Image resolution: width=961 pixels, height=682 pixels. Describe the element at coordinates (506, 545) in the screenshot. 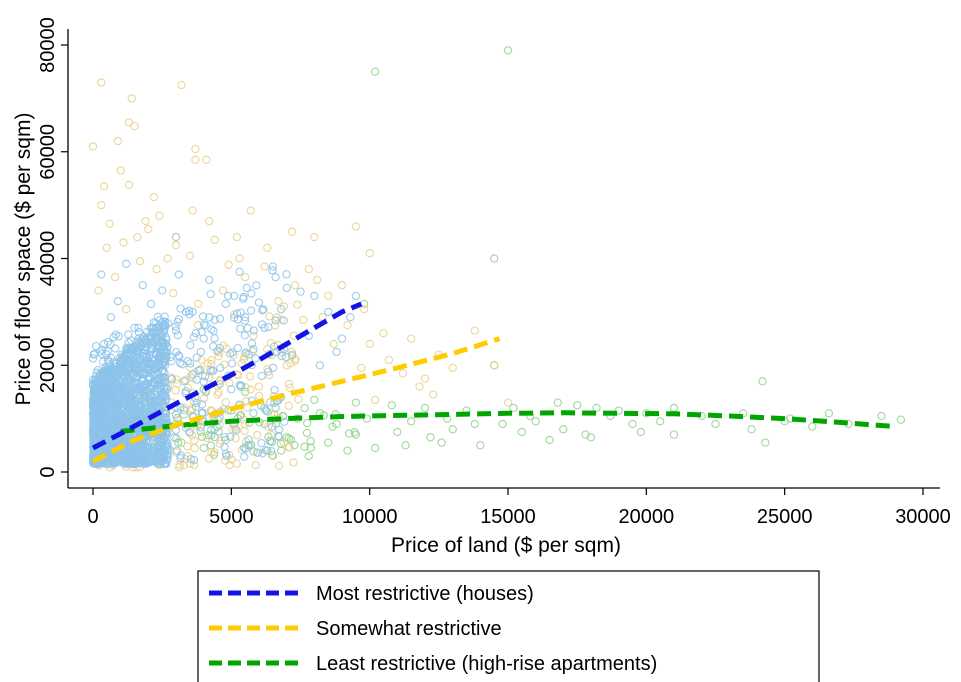

I see `x-axis-title: Price of land ($ per sqm)` at that location.